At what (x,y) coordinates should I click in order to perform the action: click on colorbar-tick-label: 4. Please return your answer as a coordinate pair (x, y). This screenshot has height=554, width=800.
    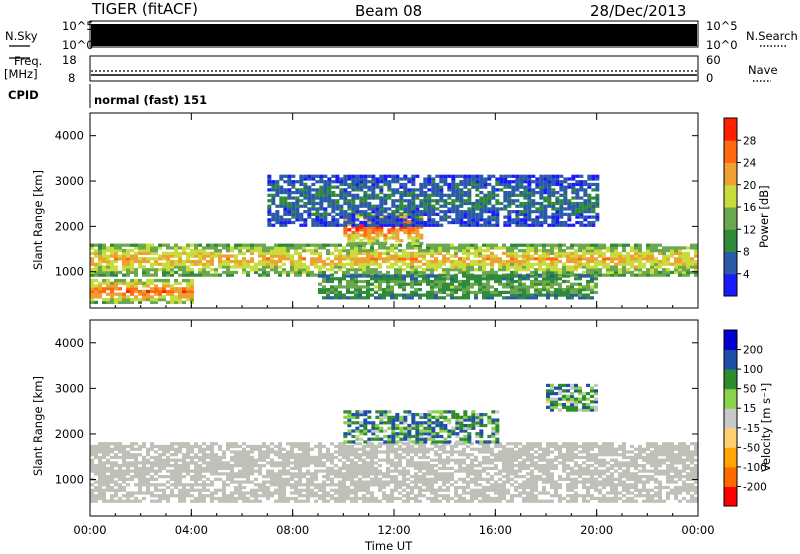
    Looking at the image, I should click on (746, 275).